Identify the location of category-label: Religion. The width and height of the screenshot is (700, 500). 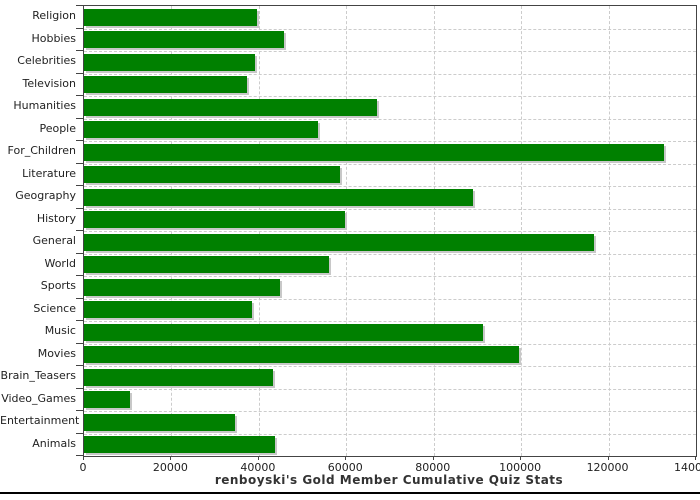
(54, 16).